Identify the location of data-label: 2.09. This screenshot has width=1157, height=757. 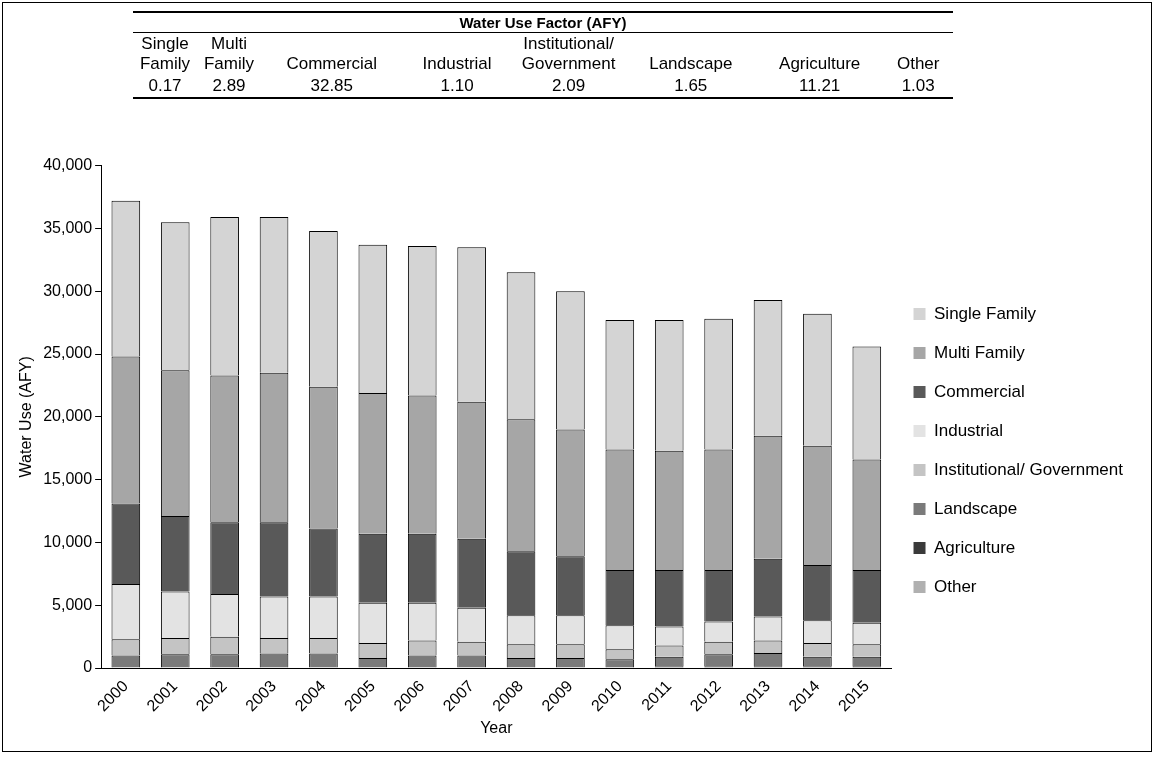
(569, 86).